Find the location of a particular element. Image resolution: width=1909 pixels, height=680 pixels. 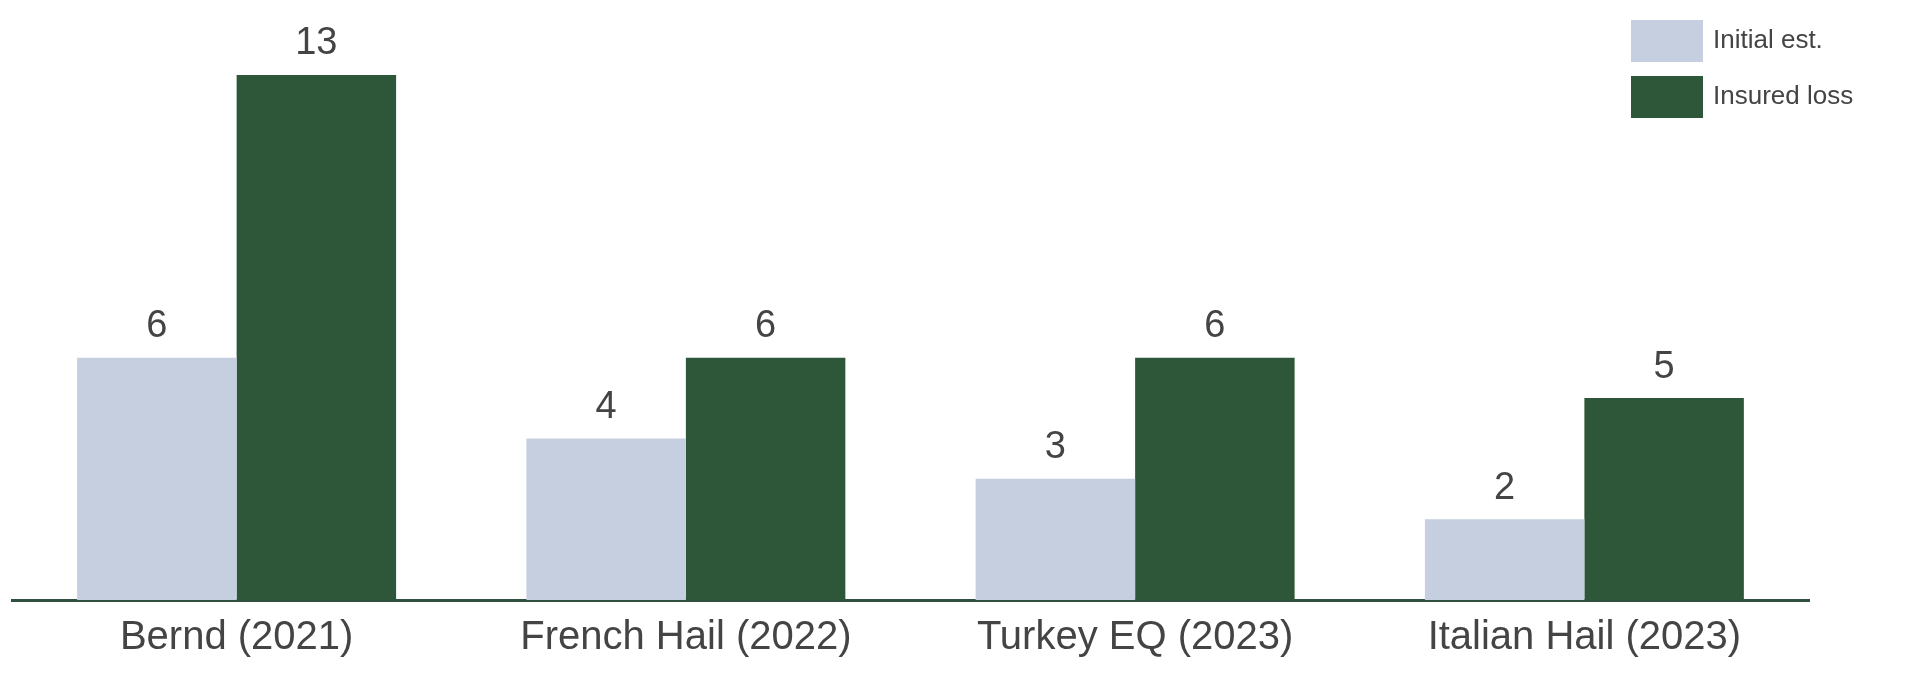

x-tick-label: Turkey EQ (2023) is located at coordinates (1135, 635).